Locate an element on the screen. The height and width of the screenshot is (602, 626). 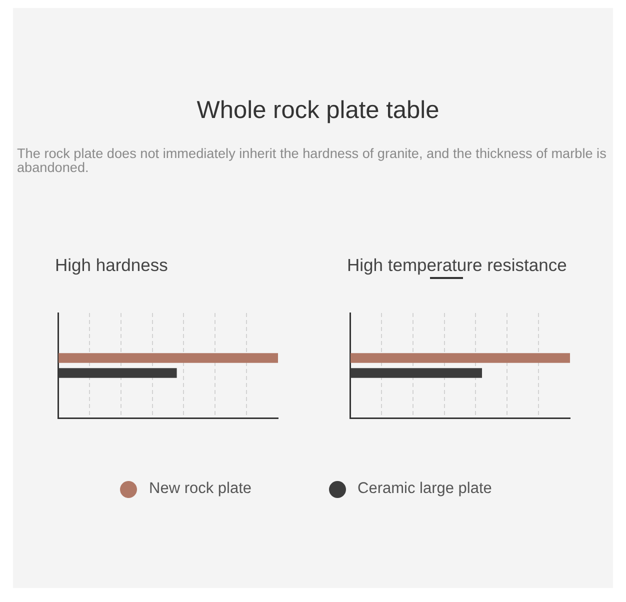
legend-label: New rock plate is located at coordinates (200, 489).